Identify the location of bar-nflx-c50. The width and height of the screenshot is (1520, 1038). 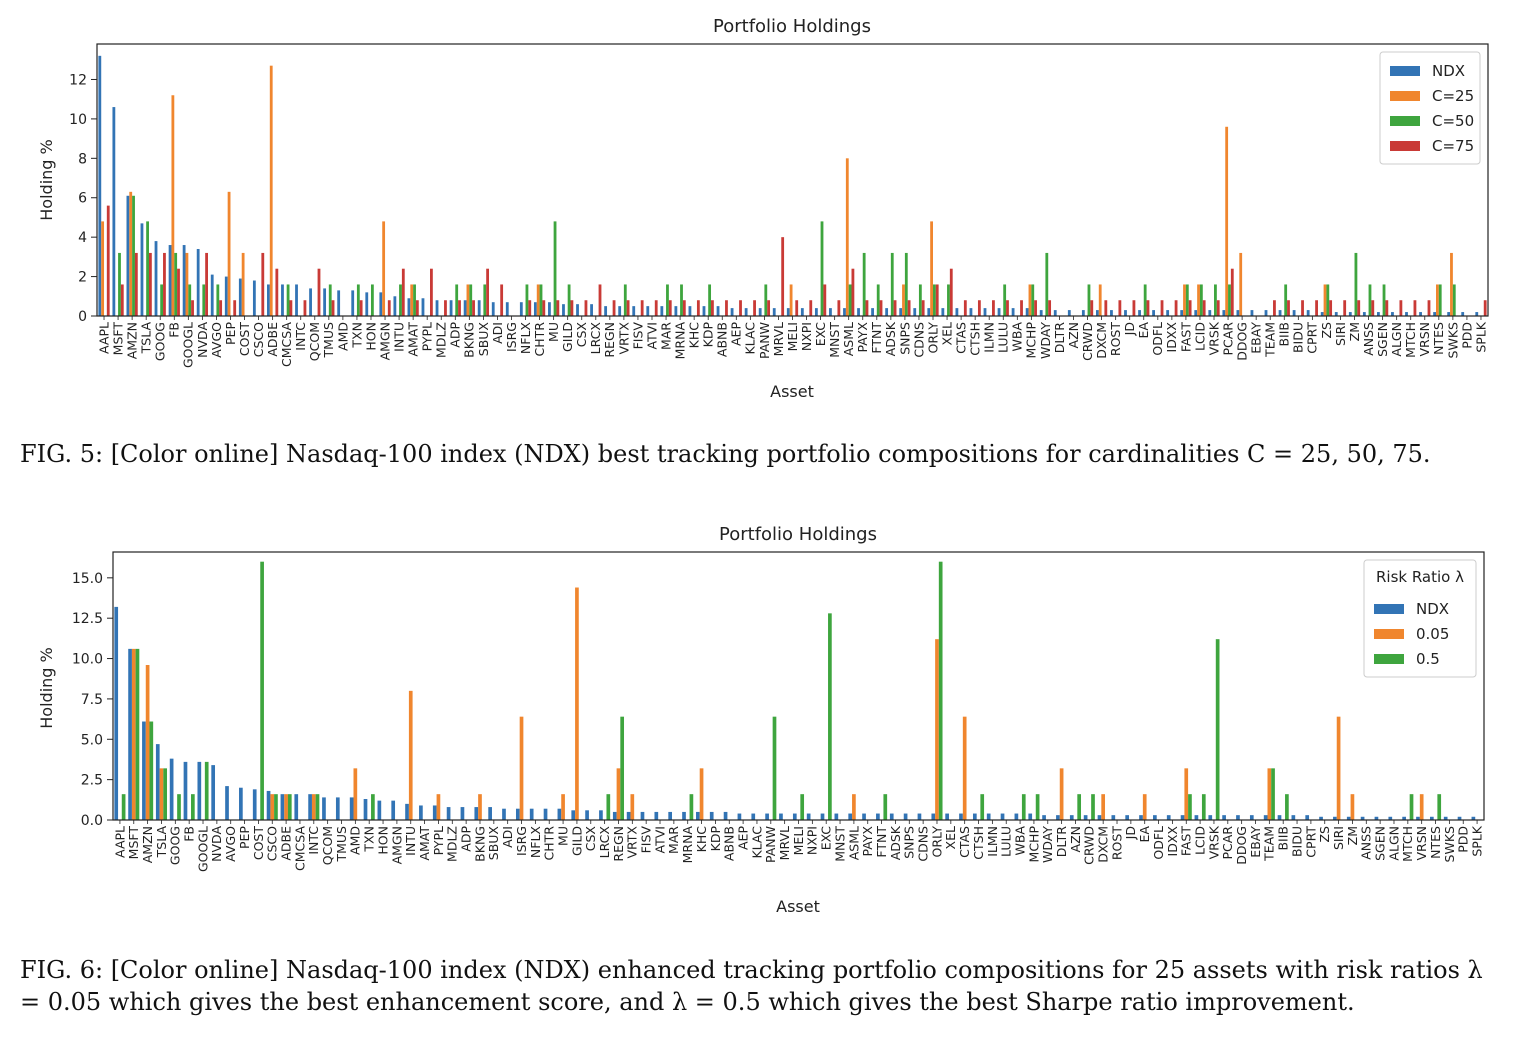
(527, 300).